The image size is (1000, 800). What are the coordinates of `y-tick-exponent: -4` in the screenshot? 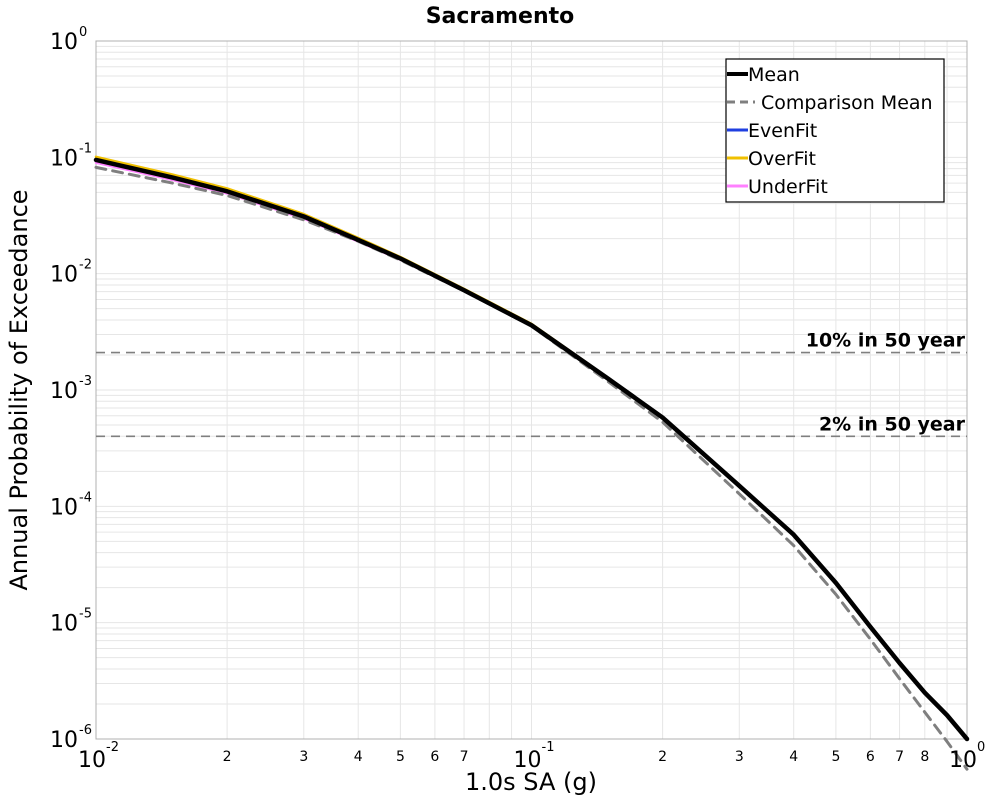 It's located at (85, 497).